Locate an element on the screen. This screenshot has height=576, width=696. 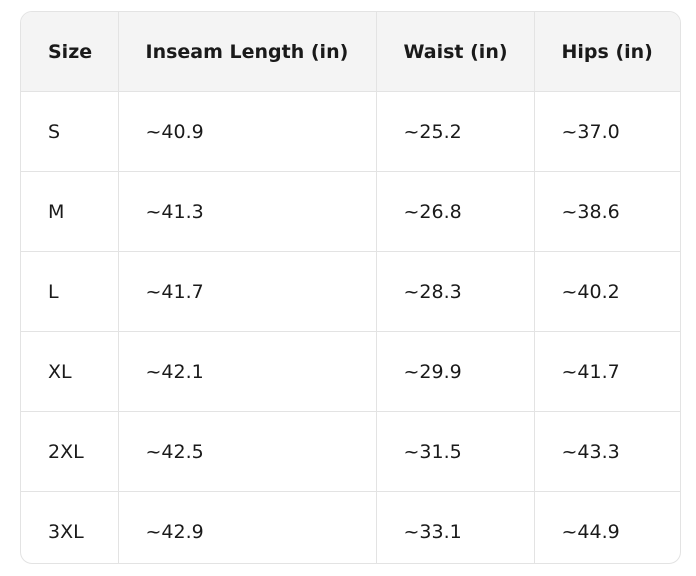
table-cell: XL is located at coordinates (70, 371).